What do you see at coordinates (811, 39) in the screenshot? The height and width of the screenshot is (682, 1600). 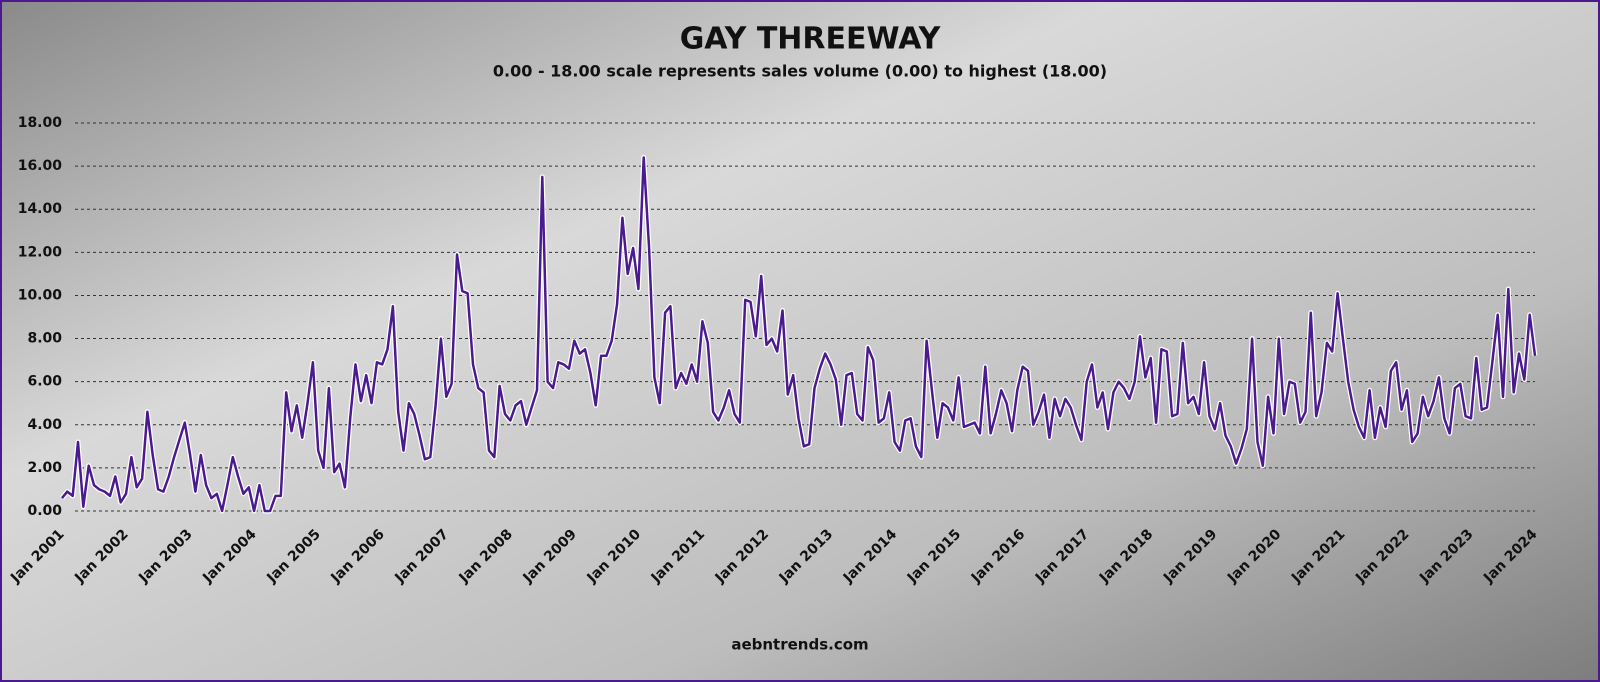 I see `chart-title: GAY THREEWAY` at bounding box center [811, 39].